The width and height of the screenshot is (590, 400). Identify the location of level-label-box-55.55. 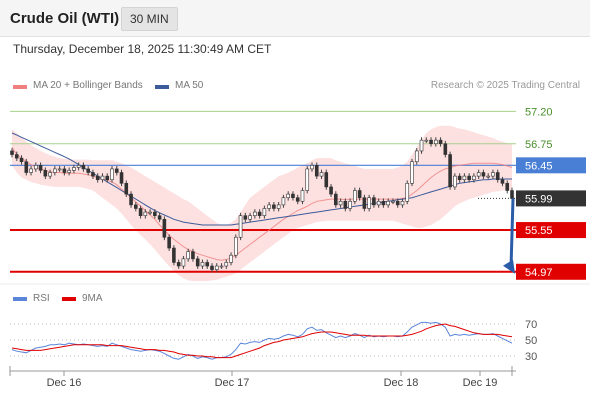
(551, 230).